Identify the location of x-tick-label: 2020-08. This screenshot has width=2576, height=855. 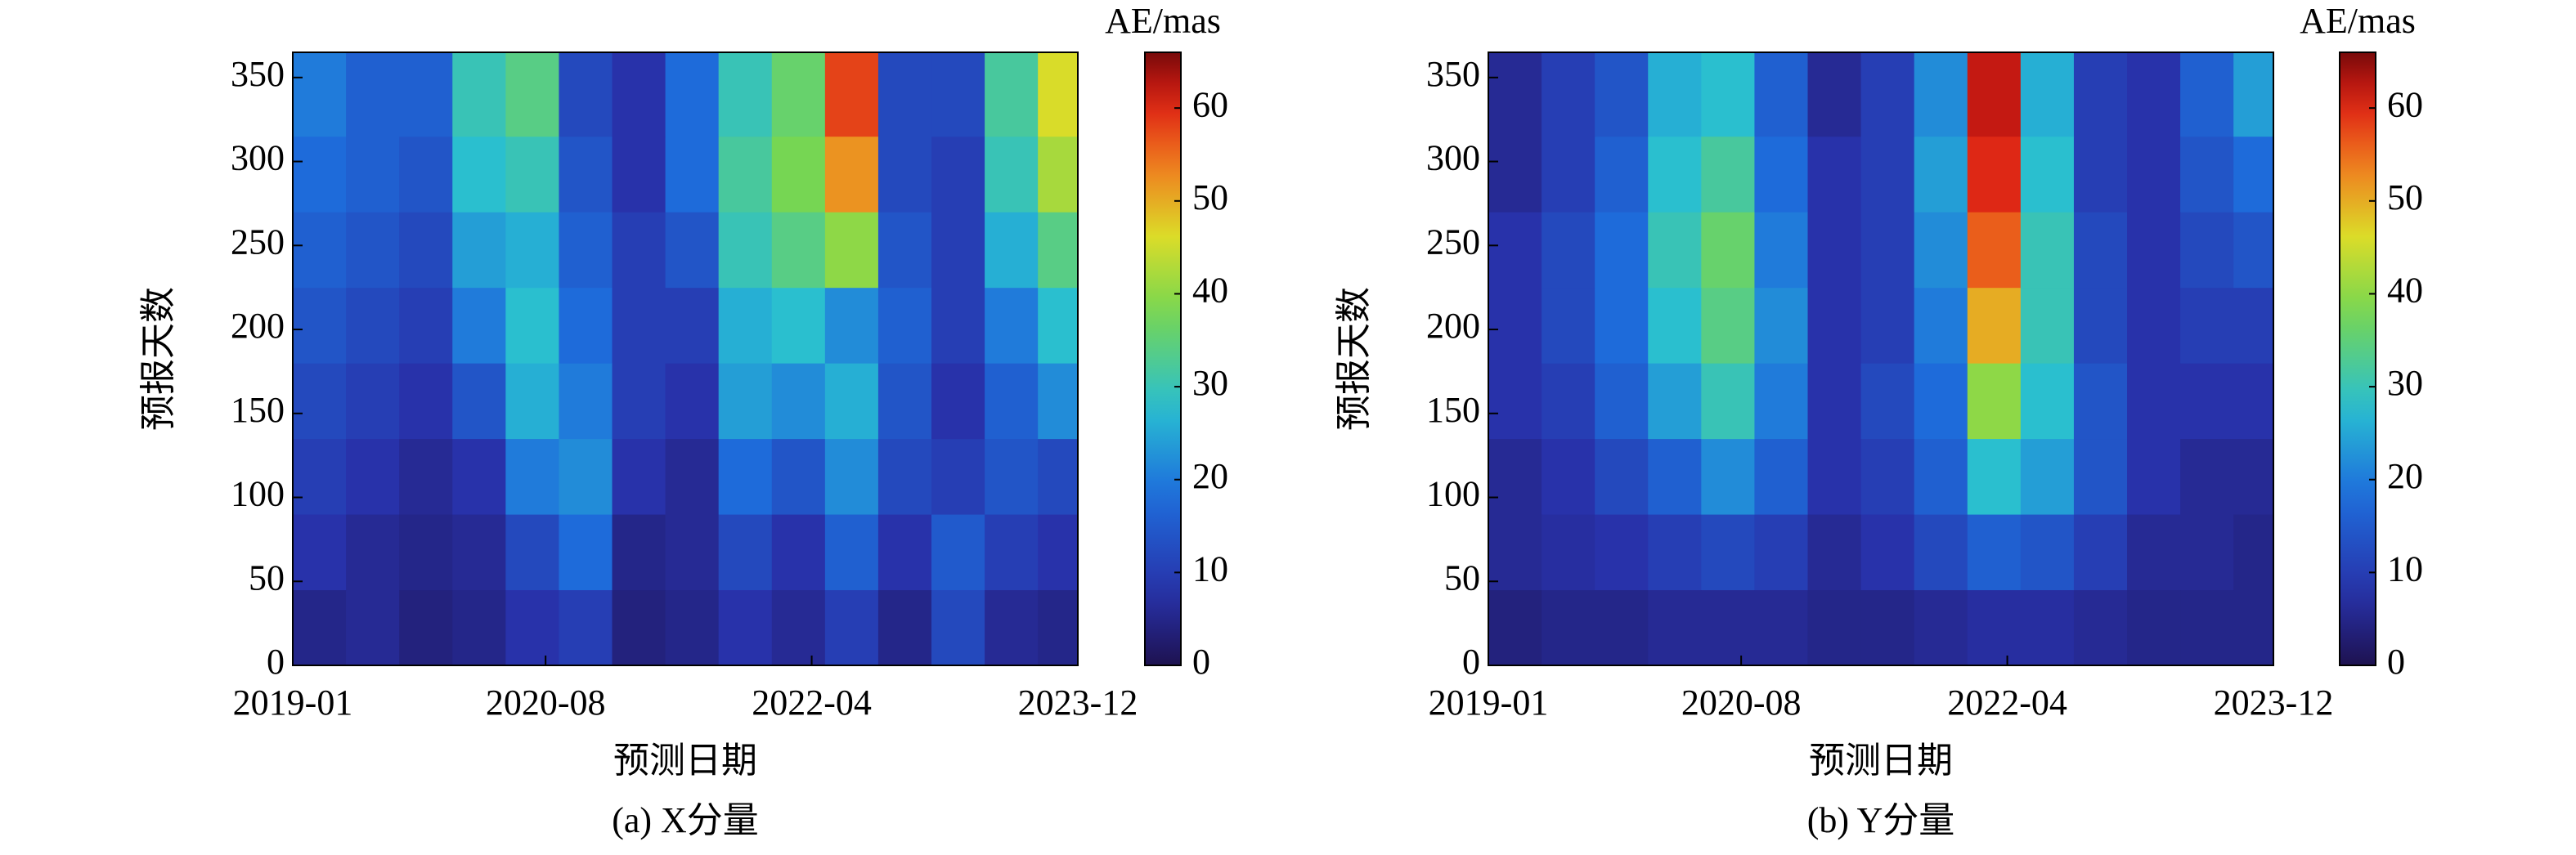
(546, 703).